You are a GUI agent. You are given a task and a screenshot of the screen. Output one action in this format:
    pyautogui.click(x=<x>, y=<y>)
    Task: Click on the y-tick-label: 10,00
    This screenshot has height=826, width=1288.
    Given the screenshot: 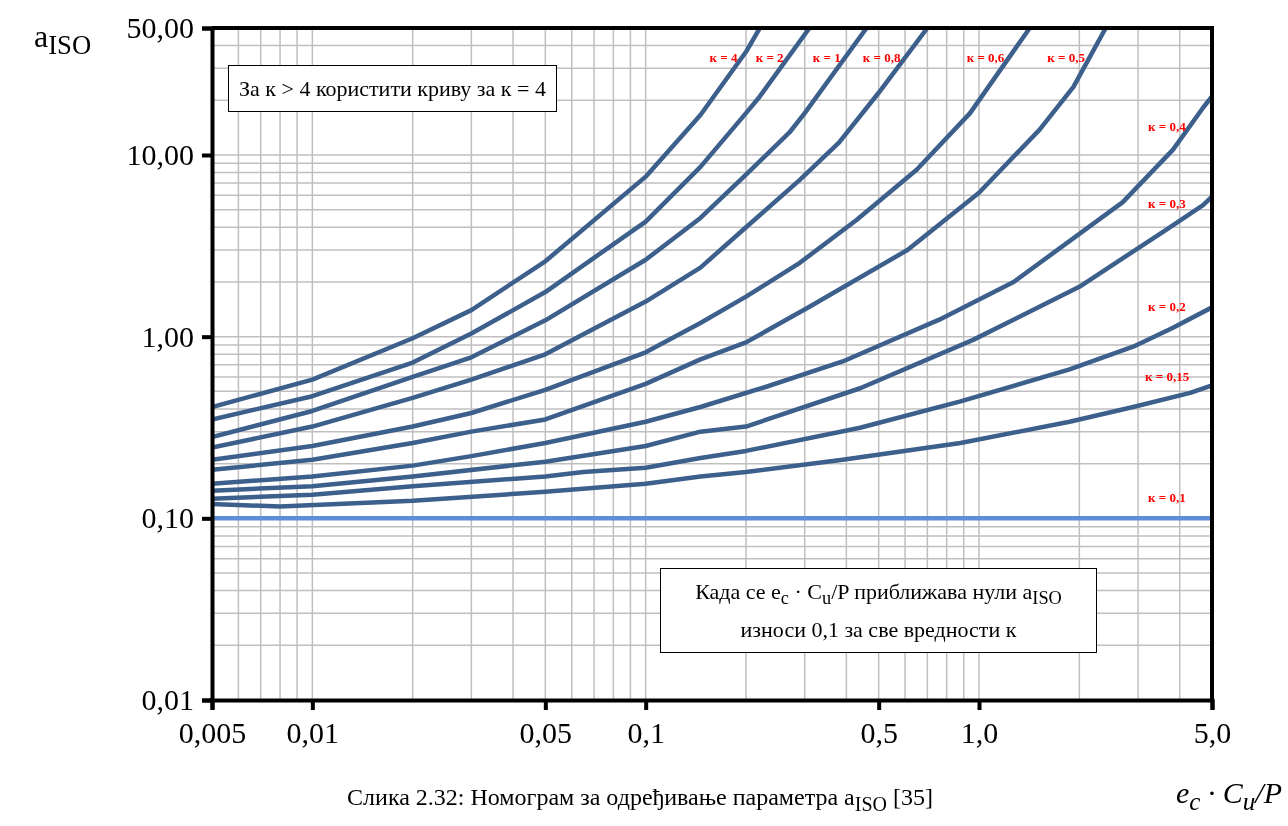 What is the action you would take?
    pyautogui.click(x=160, y=155)
    